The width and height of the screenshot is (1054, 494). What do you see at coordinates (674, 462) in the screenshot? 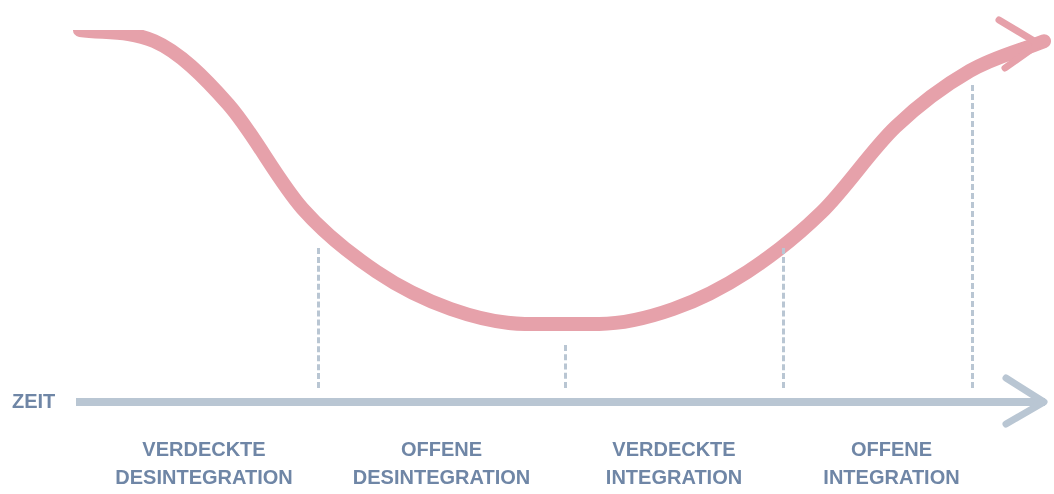
I see `text: VERDECKTE INTEGRATION` at bounding box center [674, 462].